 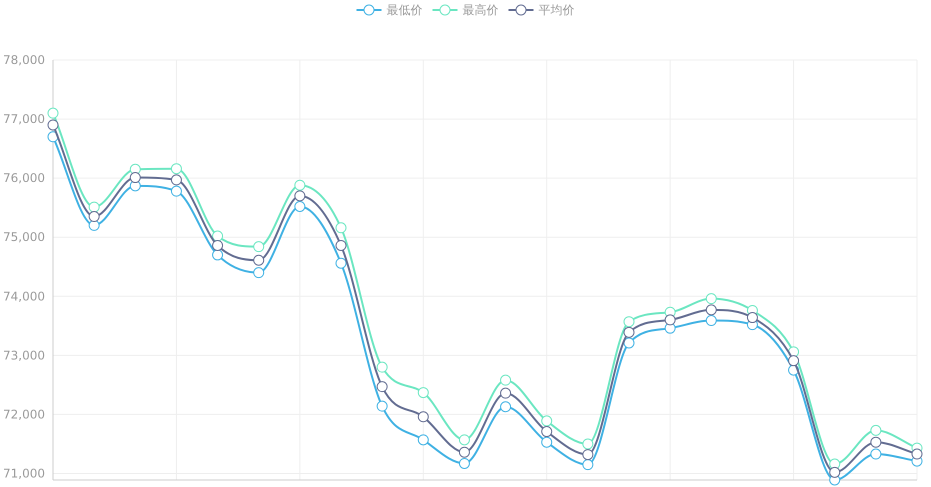 I want to click on y-tick-label: 75,000, so click(x=24, y=237).